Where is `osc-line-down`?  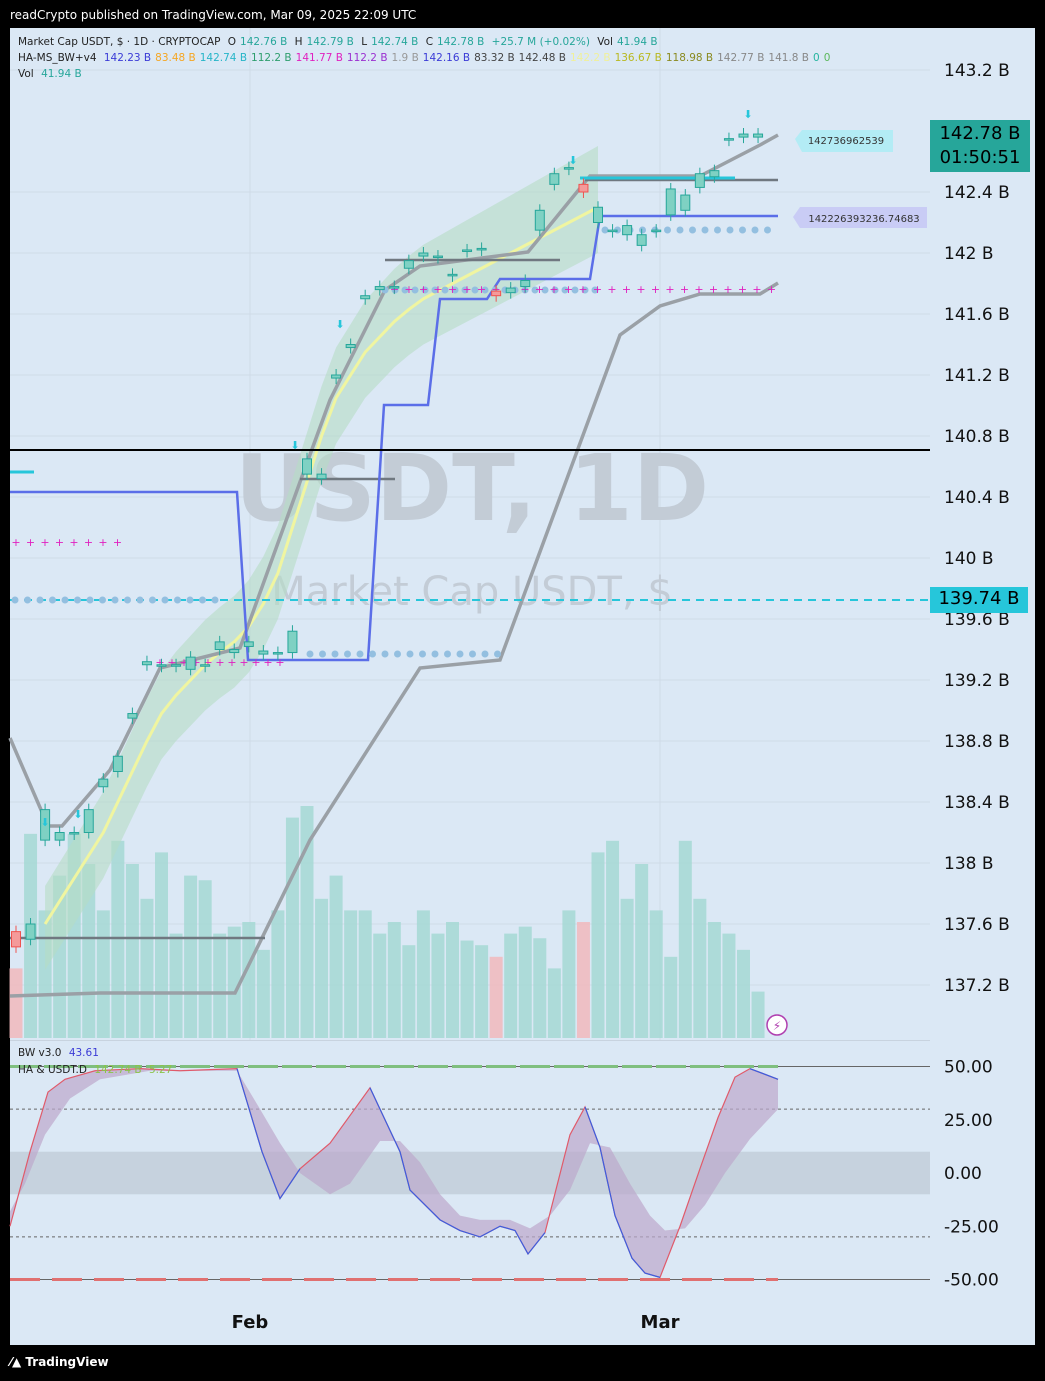 osc-line-down is located at coordinates (268, 1134).